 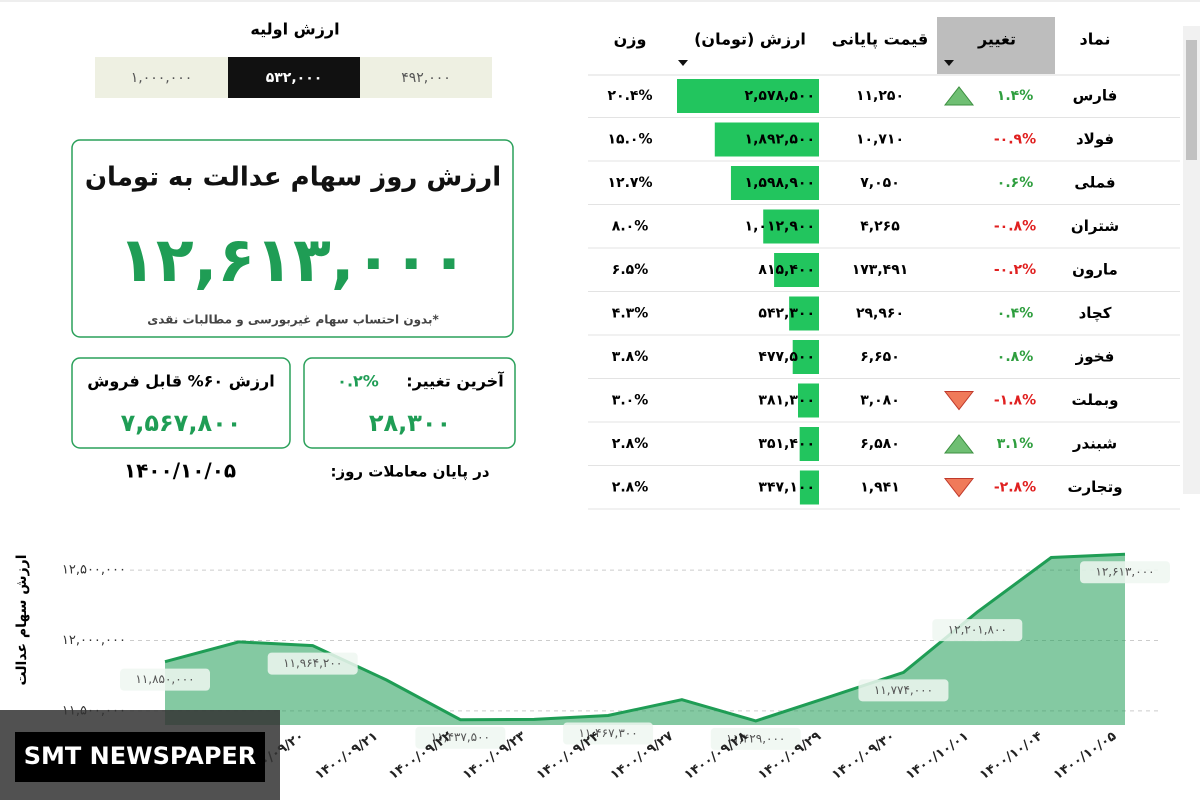 I want to click on symbol: شبندر, so click(x=1094, y=444).